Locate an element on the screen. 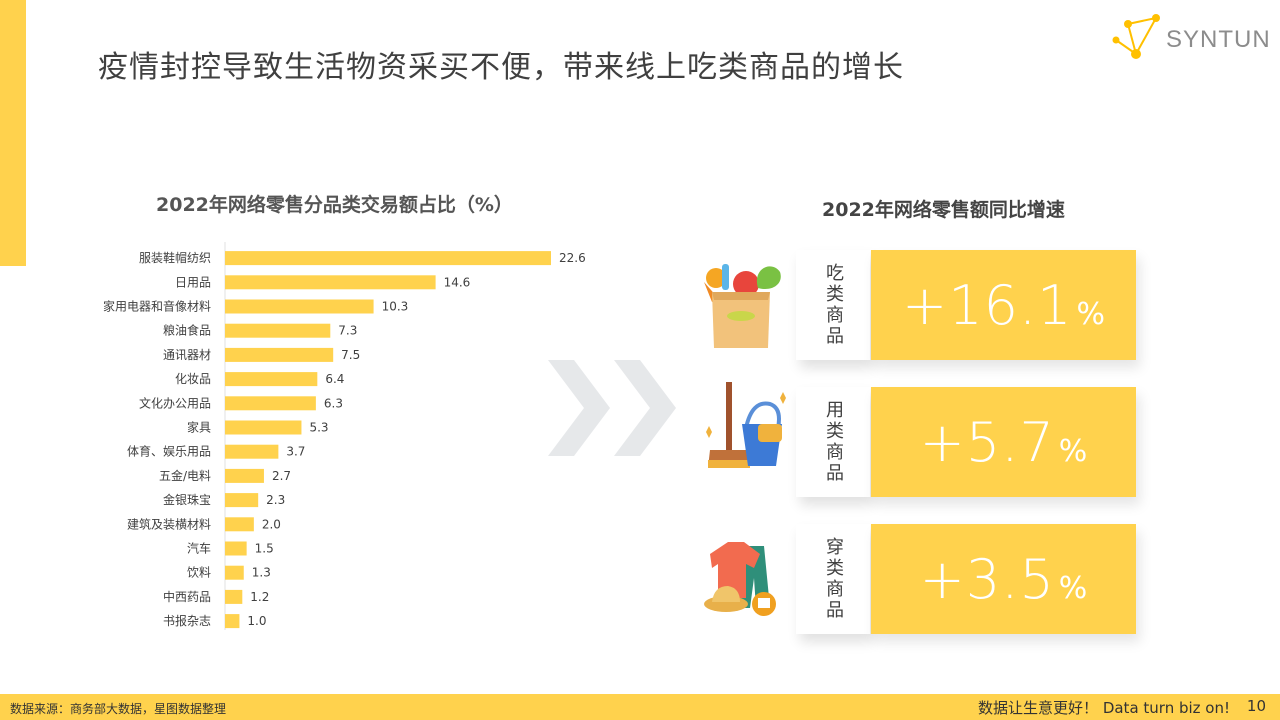 This screenshot has height=720, width=1280. category-label: 体育、娱乐用品 is located at coordinates (169, 451).